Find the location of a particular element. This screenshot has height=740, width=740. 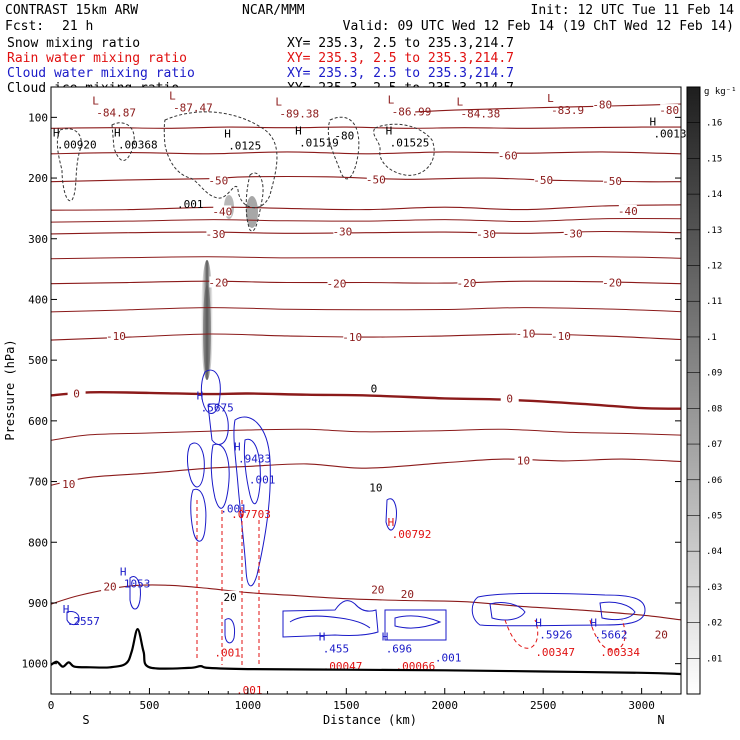

contour-label: -60 is located at coordinates (508, 156).